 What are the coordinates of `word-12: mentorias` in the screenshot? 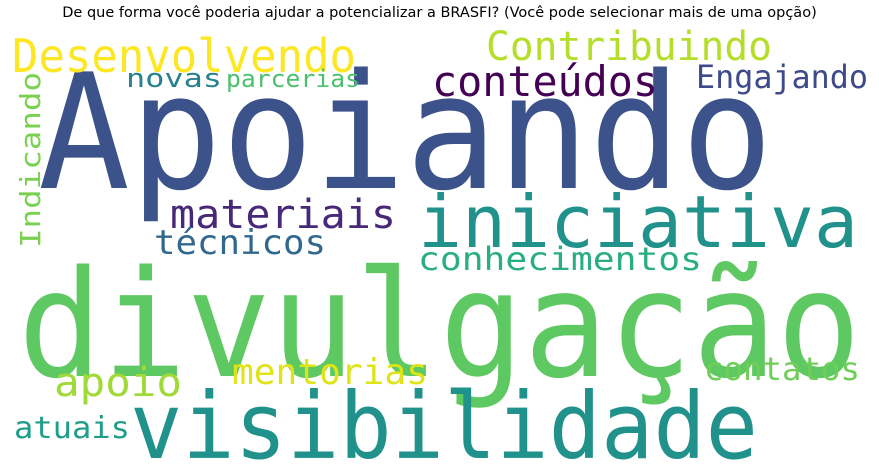 It's located at (330, 372).